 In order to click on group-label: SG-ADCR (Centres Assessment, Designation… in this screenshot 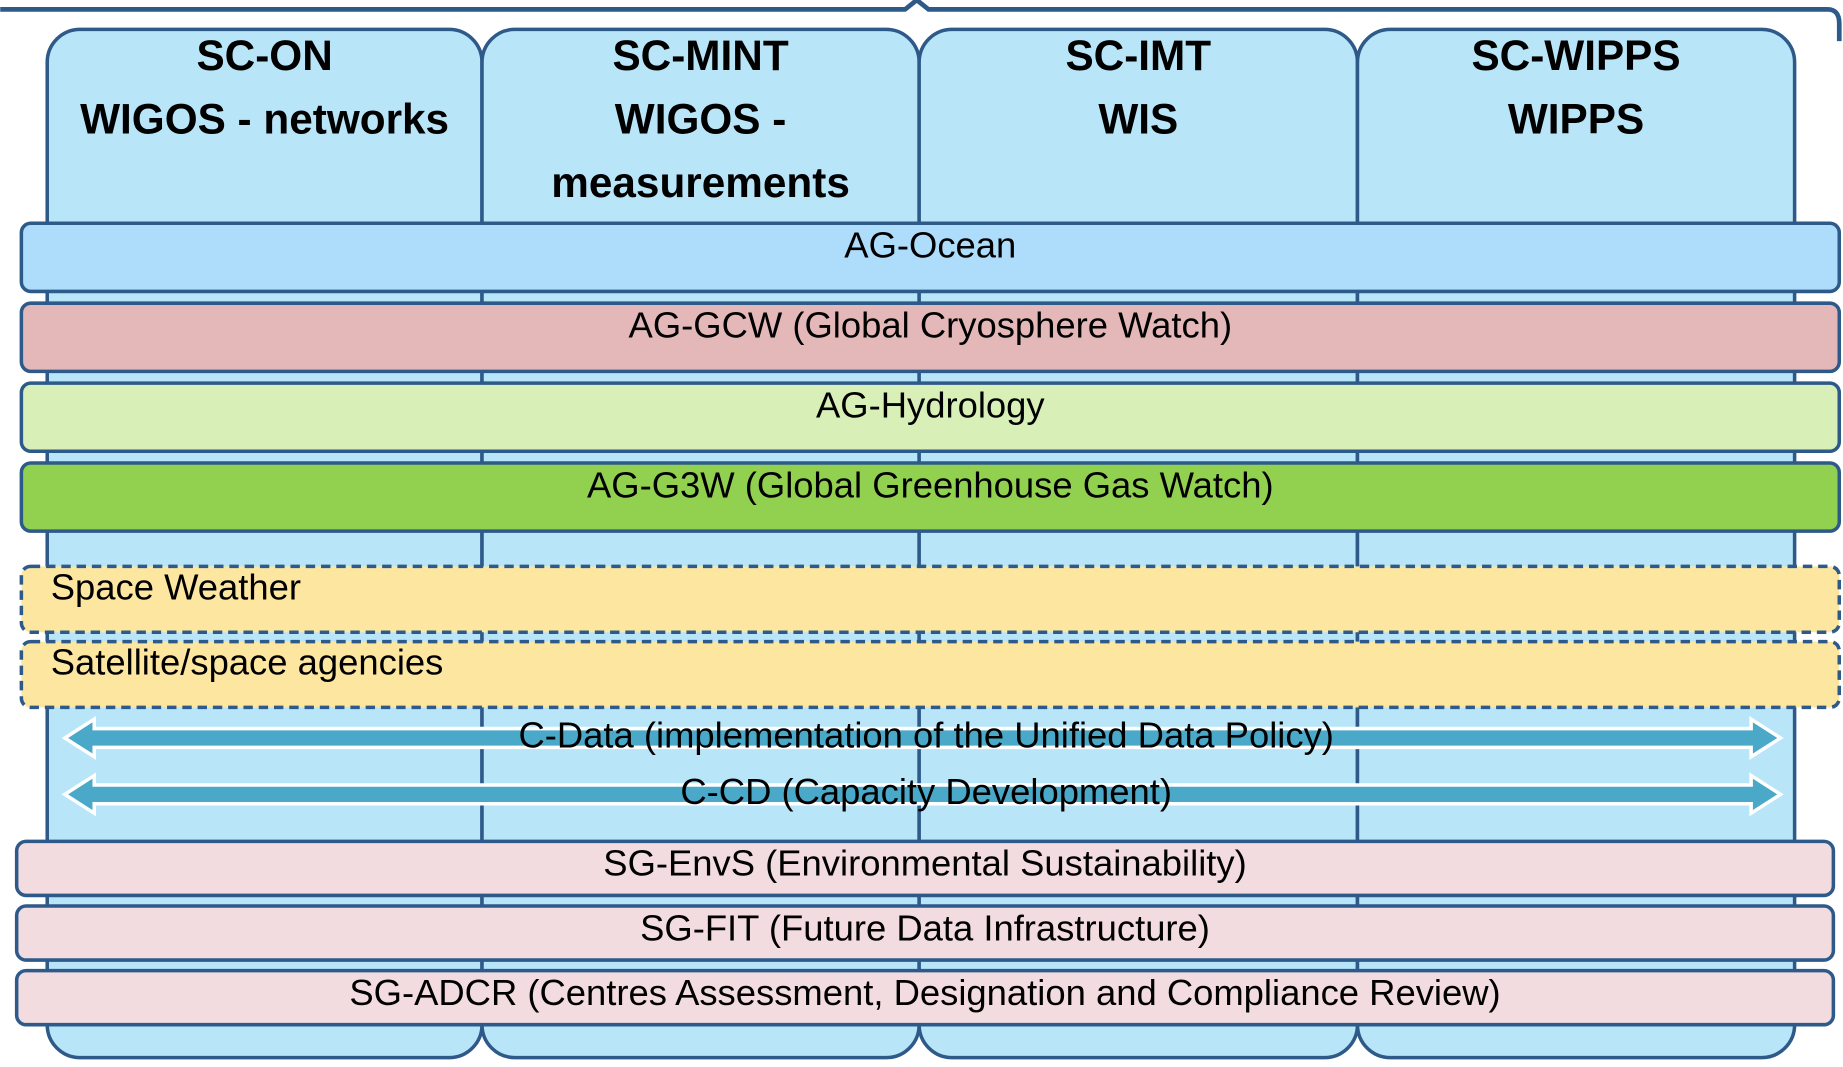, I will do `click(924, 992)`.